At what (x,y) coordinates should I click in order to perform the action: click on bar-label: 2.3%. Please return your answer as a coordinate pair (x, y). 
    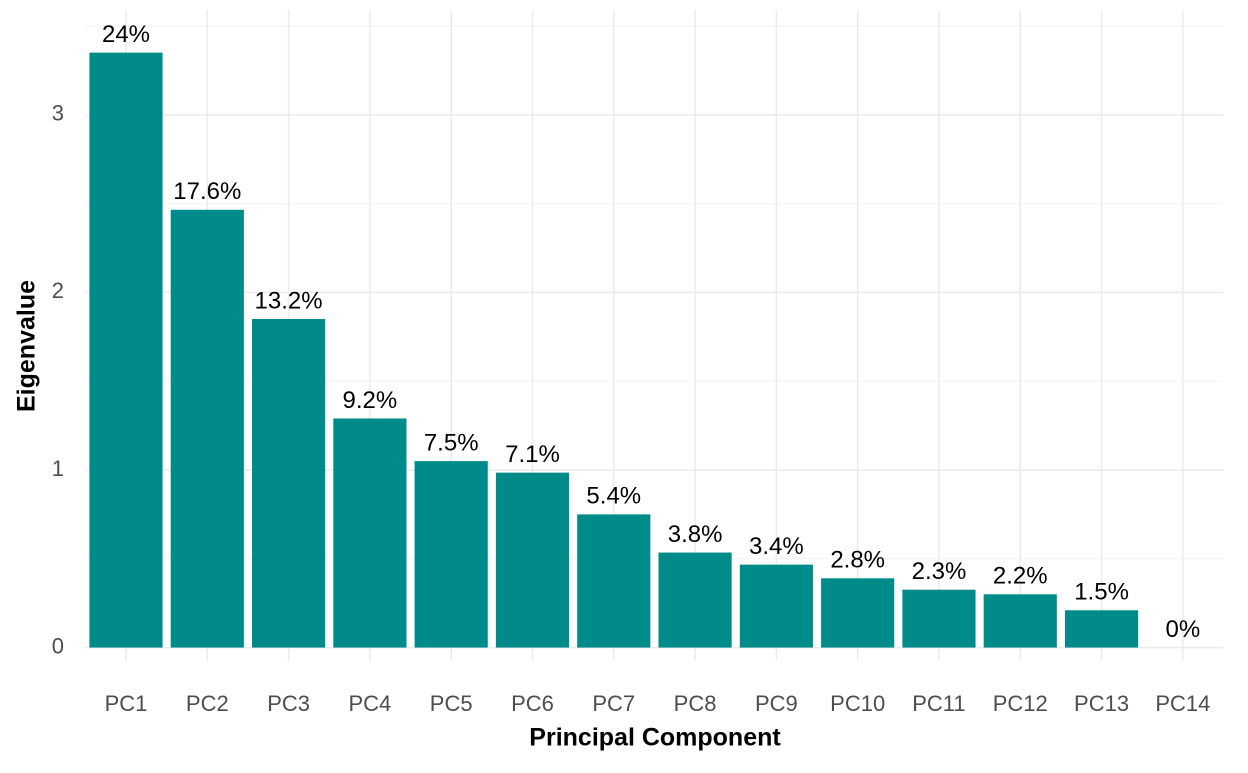
    Looking at the image, I should click on (939, 571).